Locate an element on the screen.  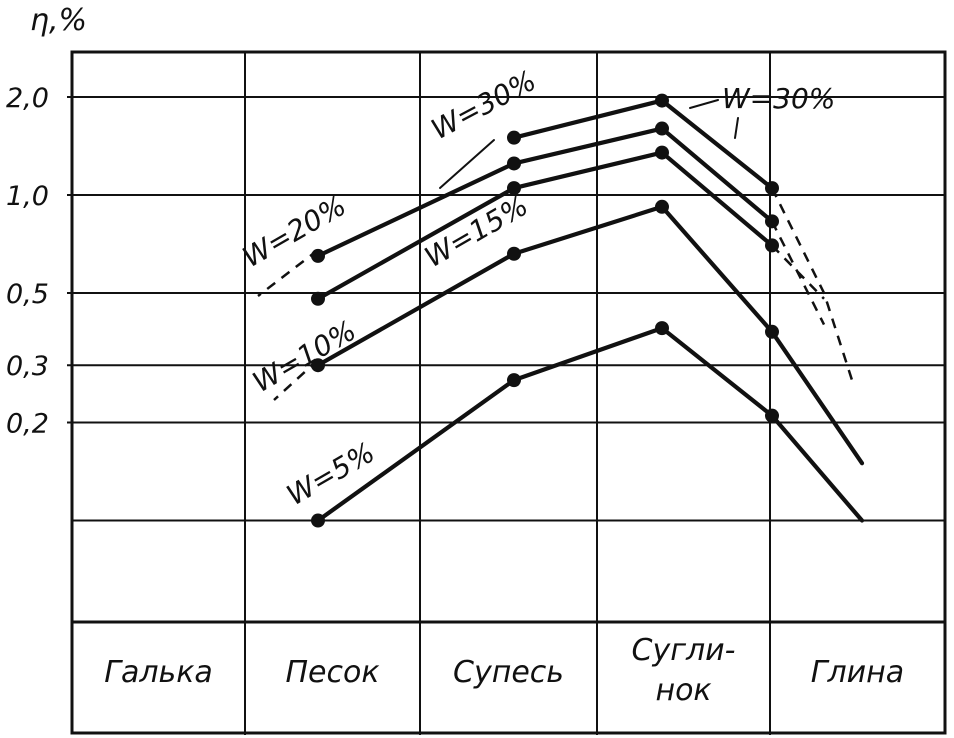
category-label: Галька is located at coordinates (158, 672).